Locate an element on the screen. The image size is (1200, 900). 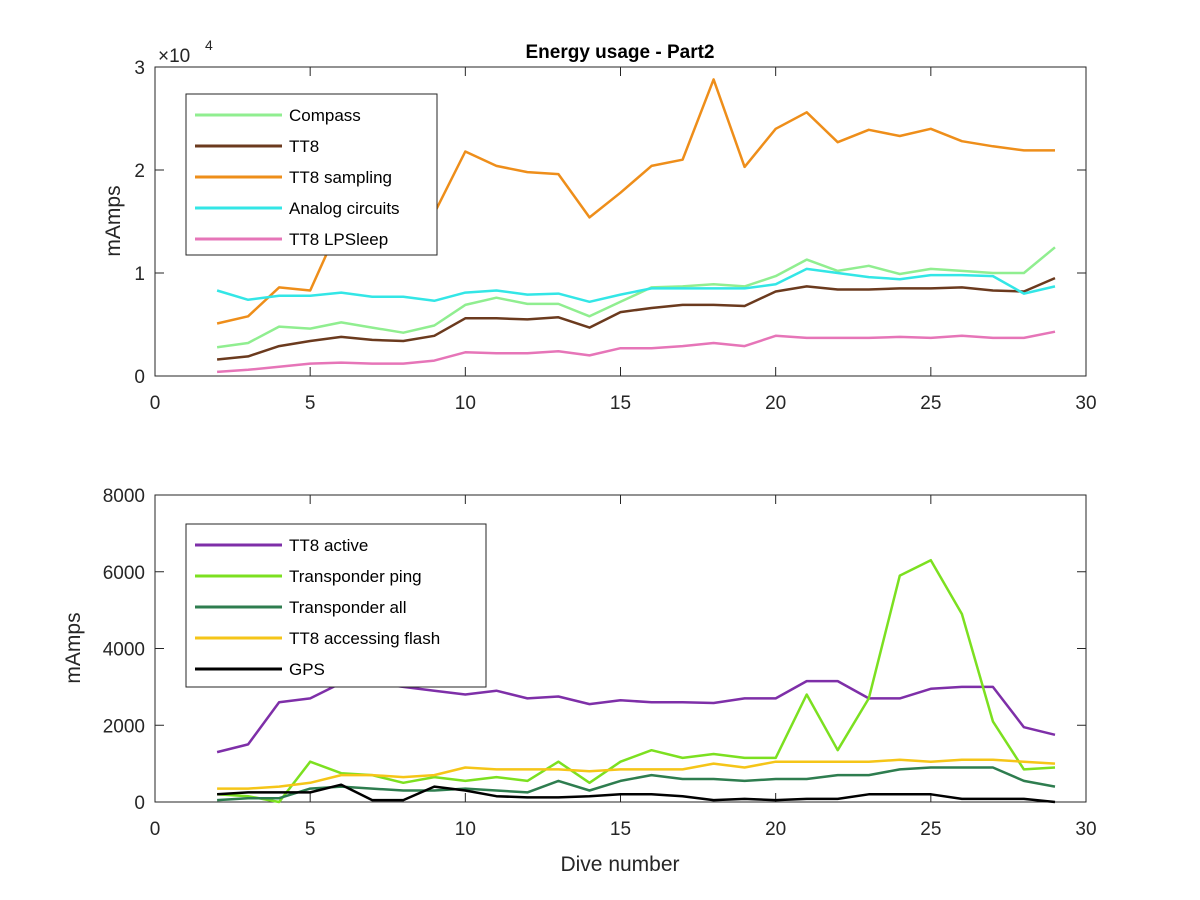
series-line-tt8-lpsleep is located at coordinates (636, 352).